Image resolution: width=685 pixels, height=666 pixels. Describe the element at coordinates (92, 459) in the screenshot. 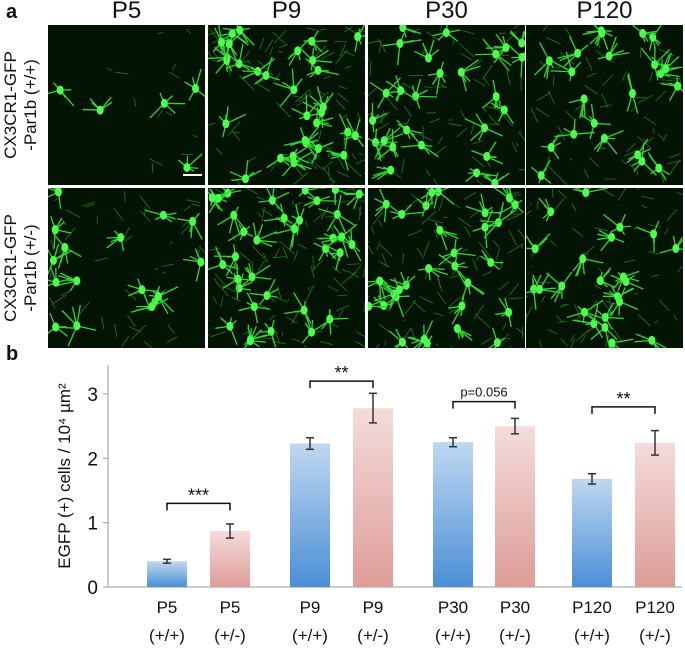

I see `y-tick-label: 2` at that location.